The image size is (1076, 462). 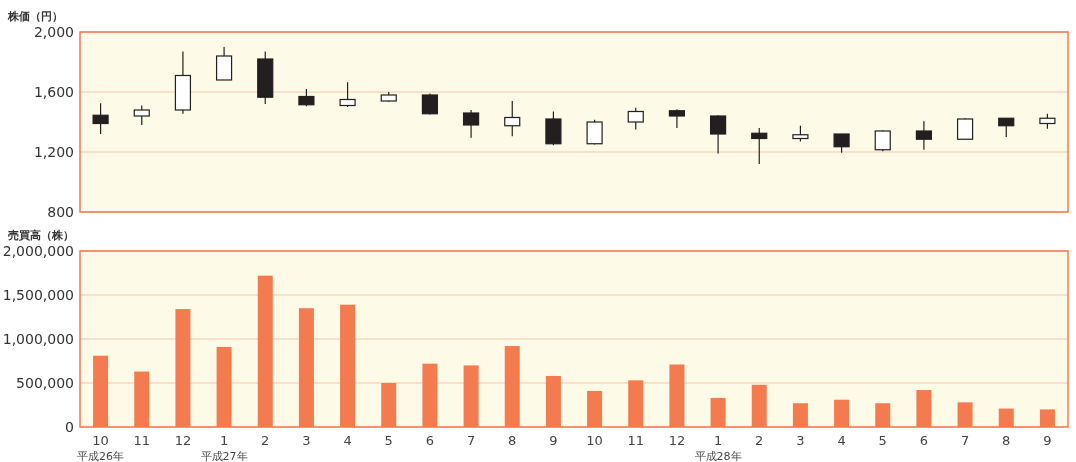 What do you see at coordinates (38, 295) in the screenshot?
I see `y-tick-label: 1,500,000` at bounding box center [38, 295].